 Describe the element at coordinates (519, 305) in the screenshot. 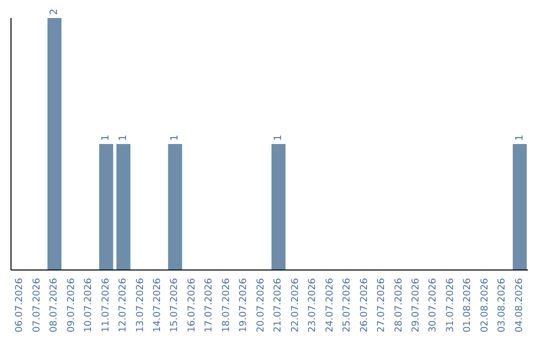

I see `x-tick-label: 04.08.2026` at that location.